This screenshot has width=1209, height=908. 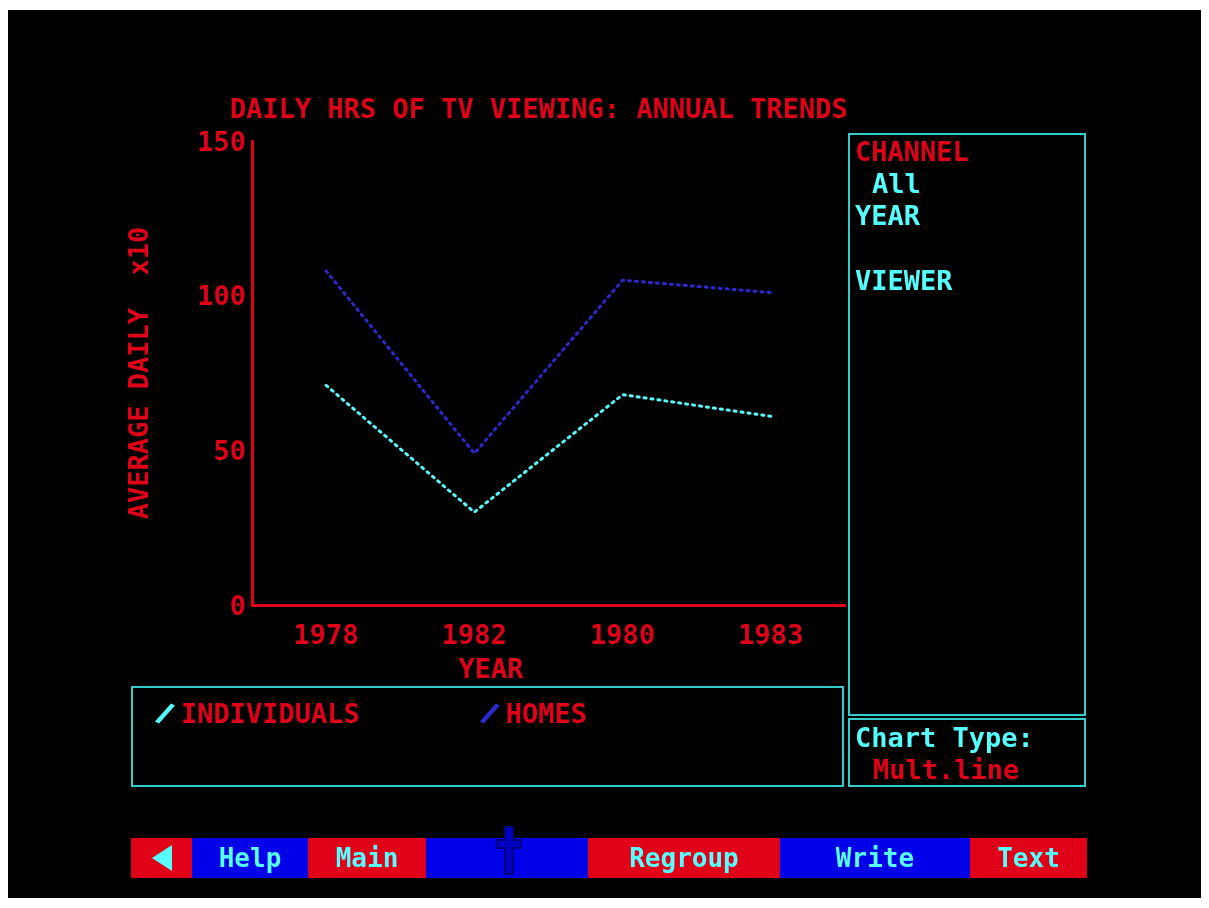 I want to click on text: Regroup, so click(x=684, y=858).